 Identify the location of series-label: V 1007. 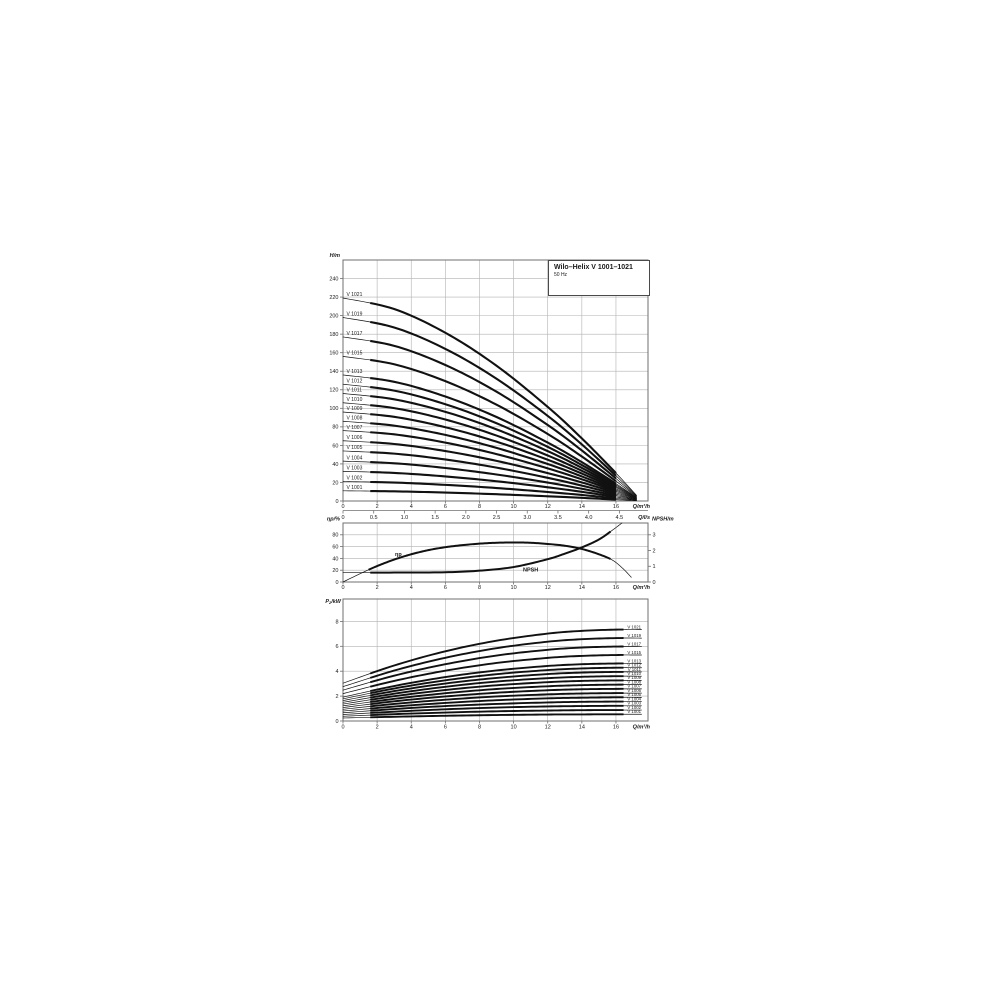
(634, 686).